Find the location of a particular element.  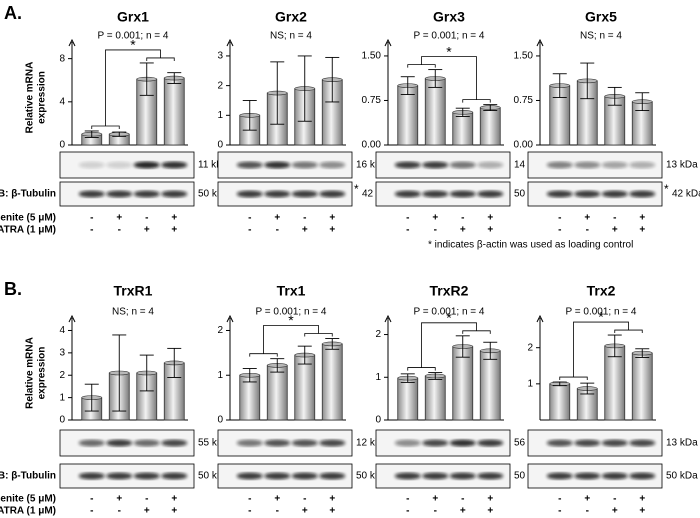

y-axis-label: Relative mRNA is located at coordinates (30, 373).